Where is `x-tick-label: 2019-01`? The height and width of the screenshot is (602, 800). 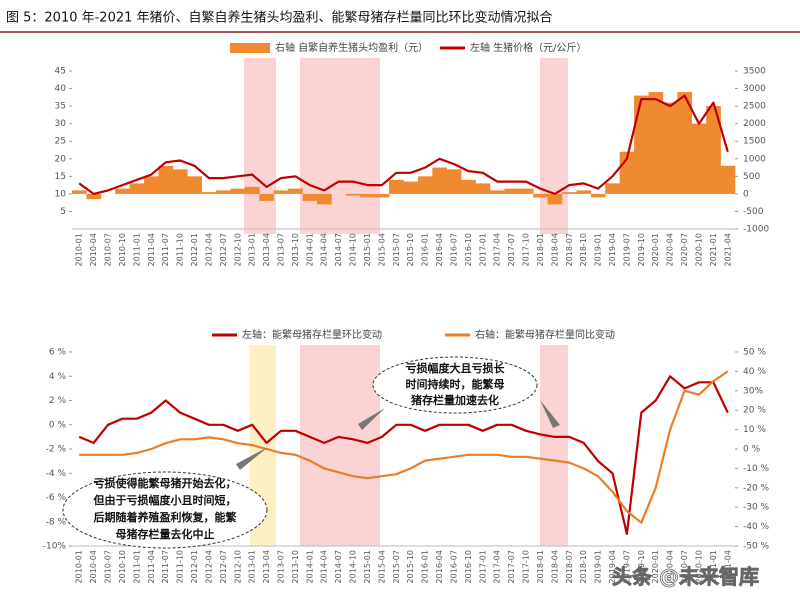 x-tick-label: 2019-01 is located at coordinates (598, 249).